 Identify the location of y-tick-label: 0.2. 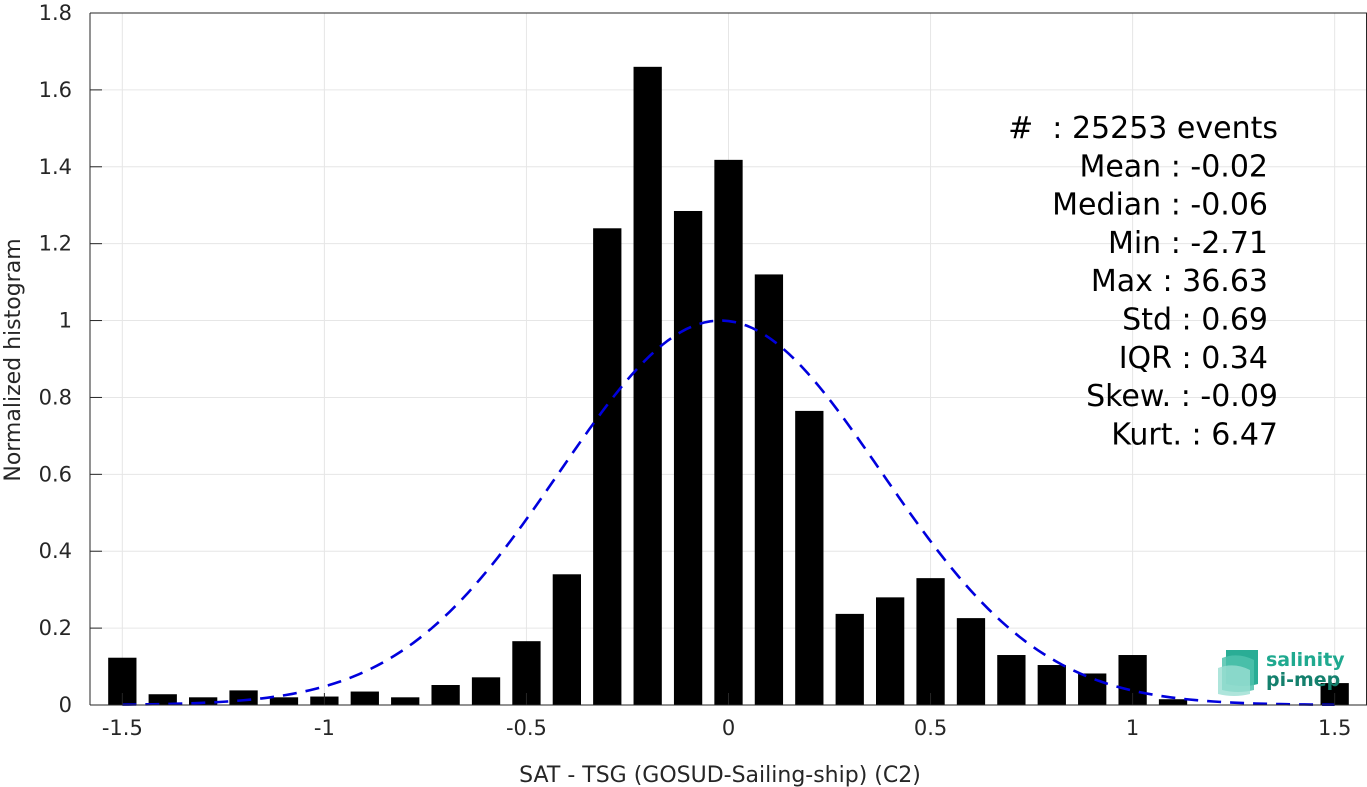
(55, 628).